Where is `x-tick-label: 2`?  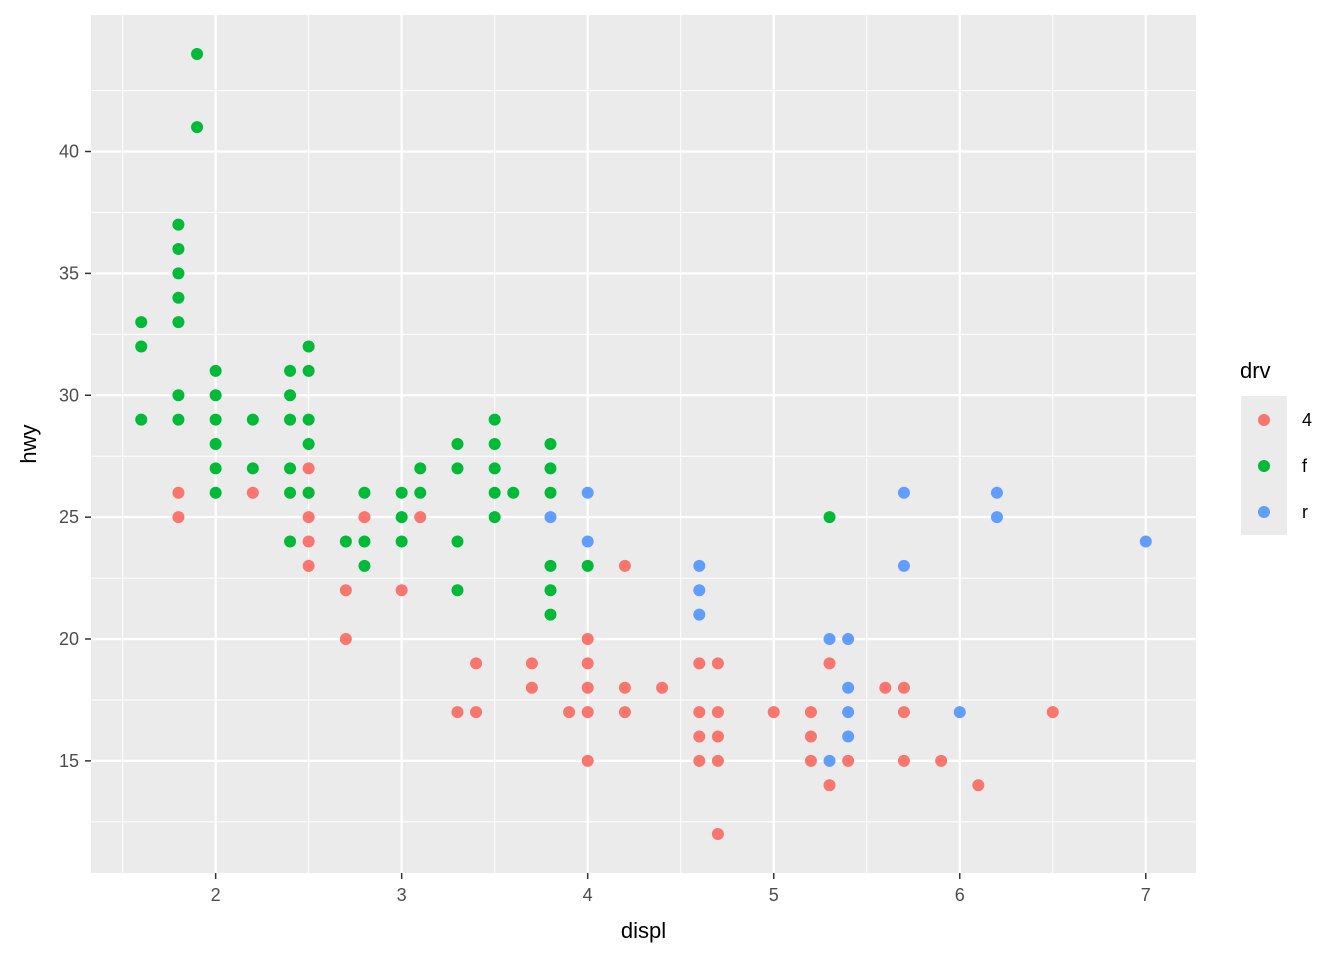
x-tick-label: 2 is located at coordinates (216, 895).